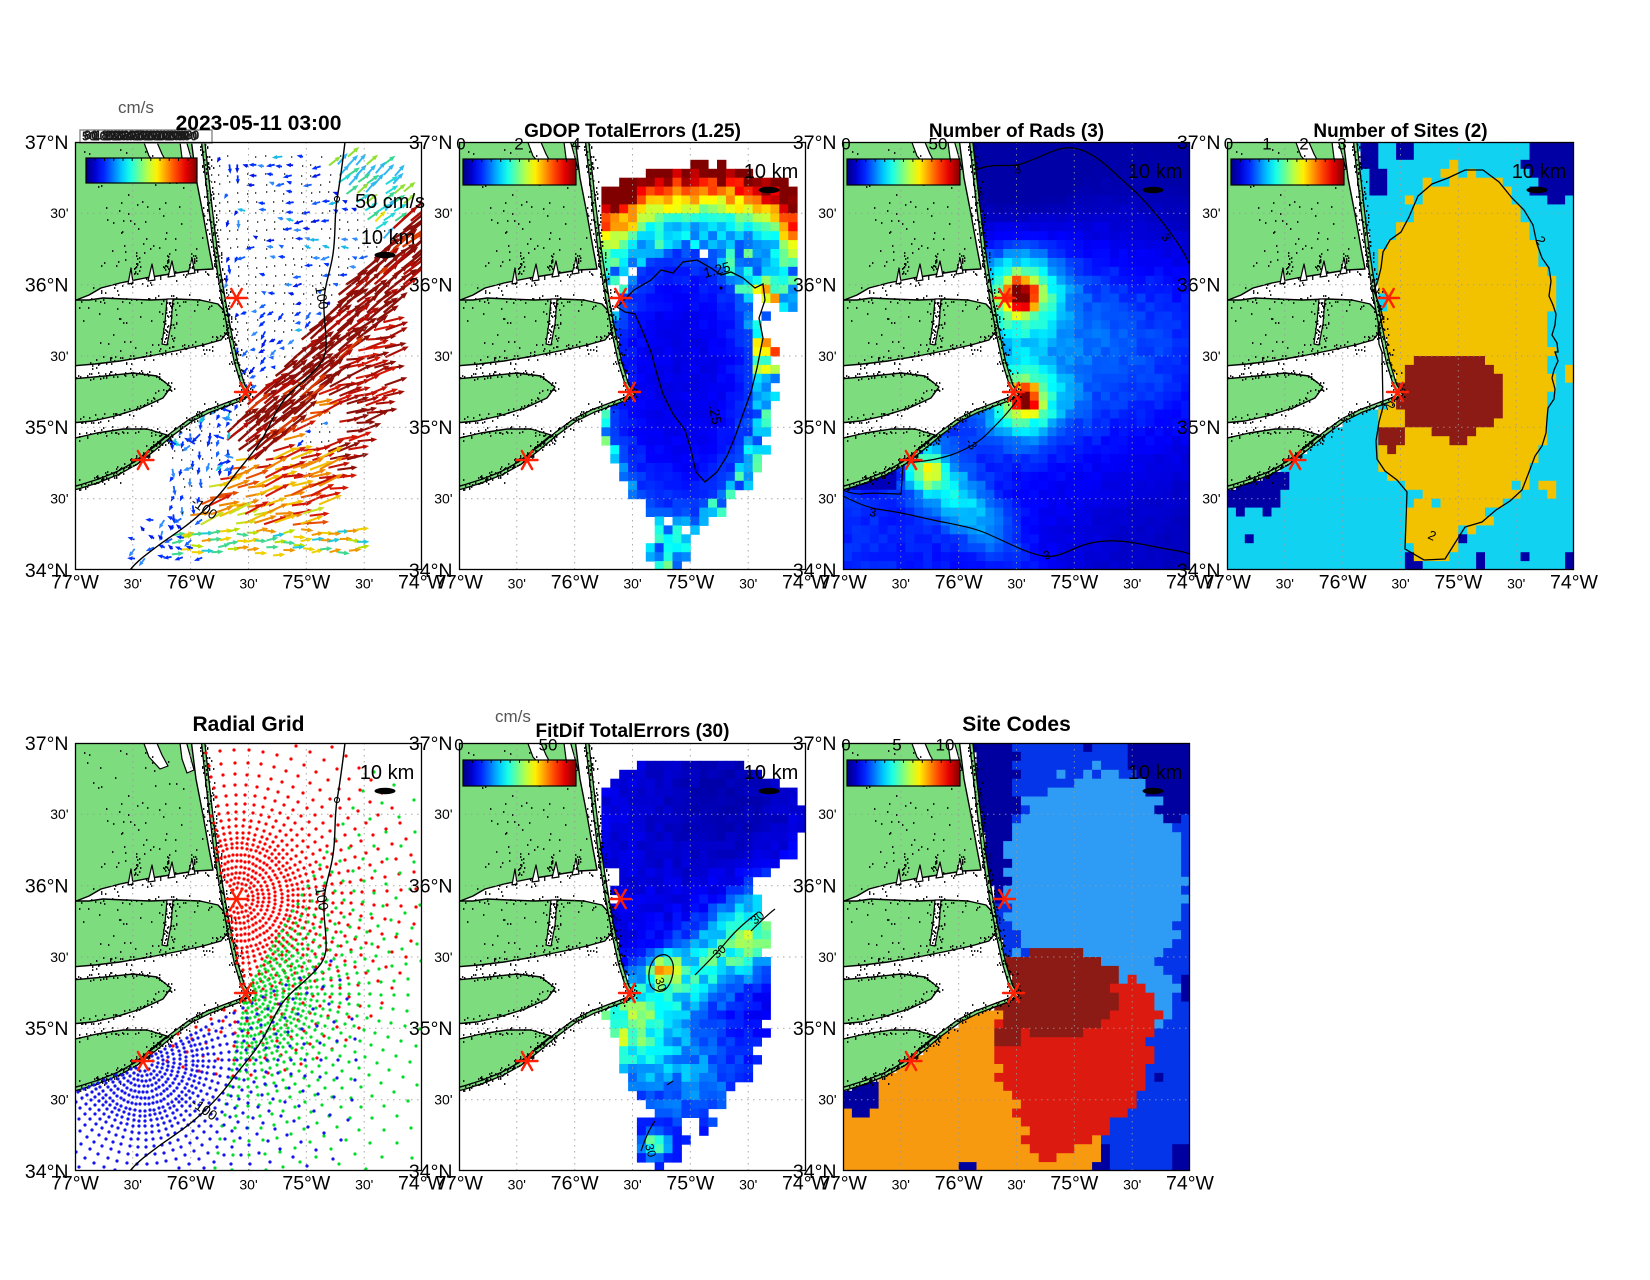 This screenshot has height=1280, width=1650. What do you see at coordinates (548, 745) in the screenshot?
I see `svg-text: 50` at bounding box center [548, 745].